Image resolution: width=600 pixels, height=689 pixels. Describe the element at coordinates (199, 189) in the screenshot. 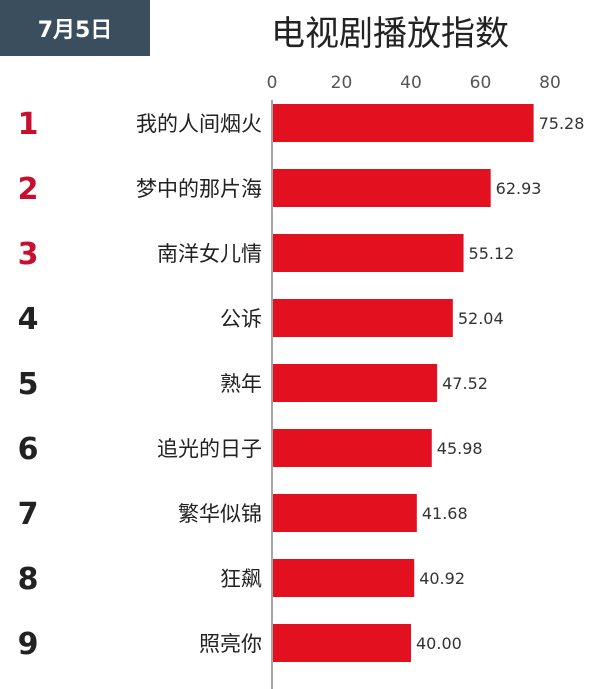

I see `category-label: 梦中的那片海` at that location.